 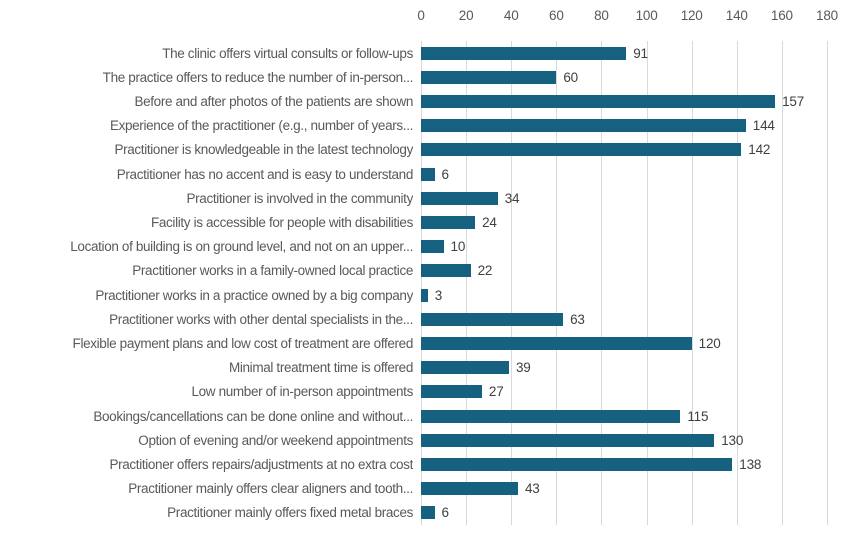 I want to click on value-label: 3, so click(x=438, y=295).